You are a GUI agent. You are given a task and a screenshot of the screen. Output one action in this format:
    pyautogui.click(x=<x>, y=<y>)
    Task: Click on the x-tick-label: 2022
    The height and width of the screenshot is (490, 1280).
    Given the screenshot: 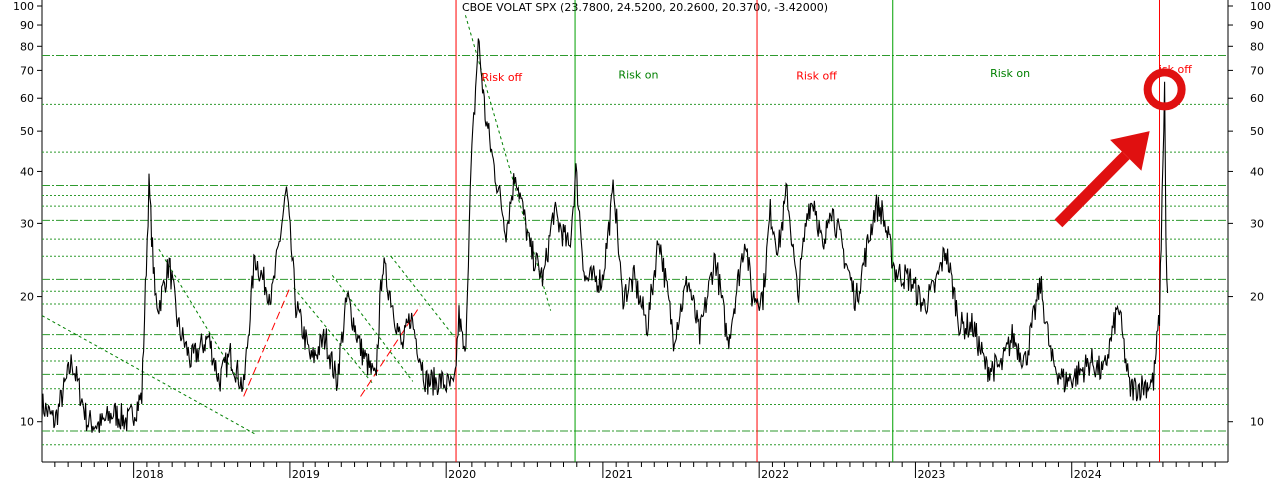 What is the action you would take?
    pyautogui.click(x=775, y=474)
    